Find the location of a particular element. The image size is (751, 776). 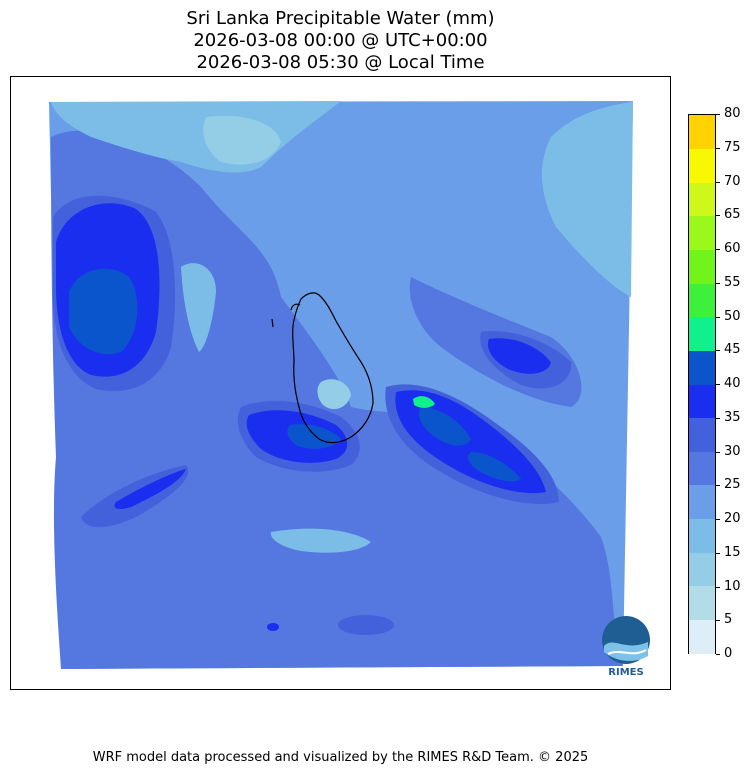

pw-contour-40-45-east2 is located at coordinates (494, 467).